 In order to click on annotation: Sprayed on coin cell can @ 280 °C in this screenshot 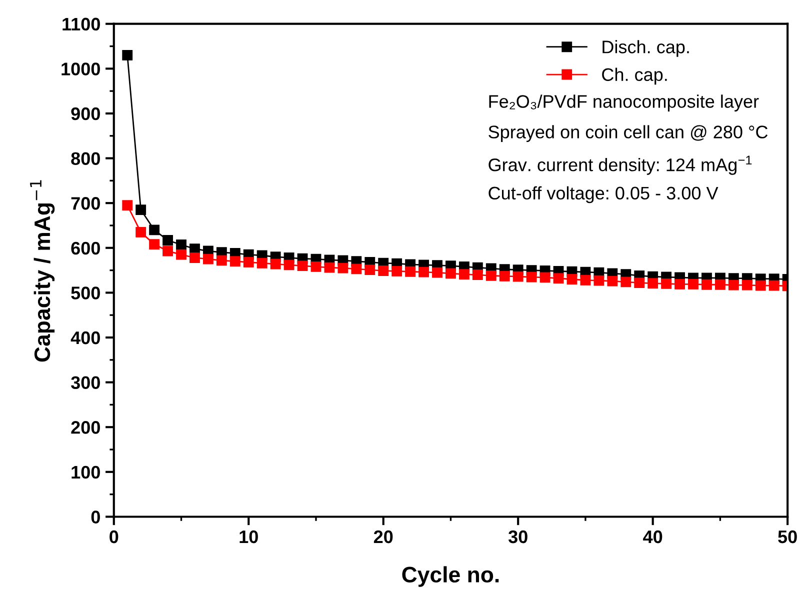, I will do `click(628, 133)`.